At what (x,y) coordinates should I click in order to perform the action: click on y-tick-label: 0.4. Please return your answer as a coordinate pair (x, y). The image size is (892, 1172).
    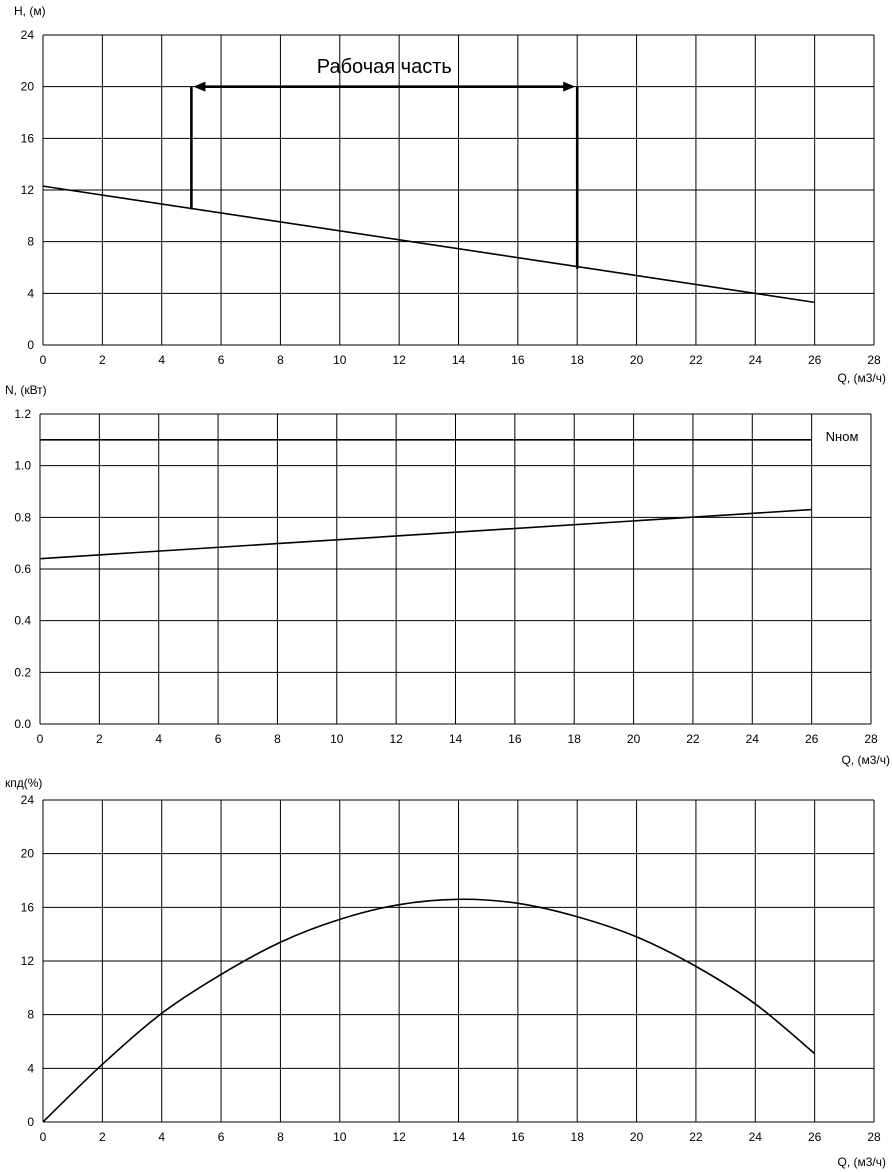
    Looking at the image, I should click on (22, 621).